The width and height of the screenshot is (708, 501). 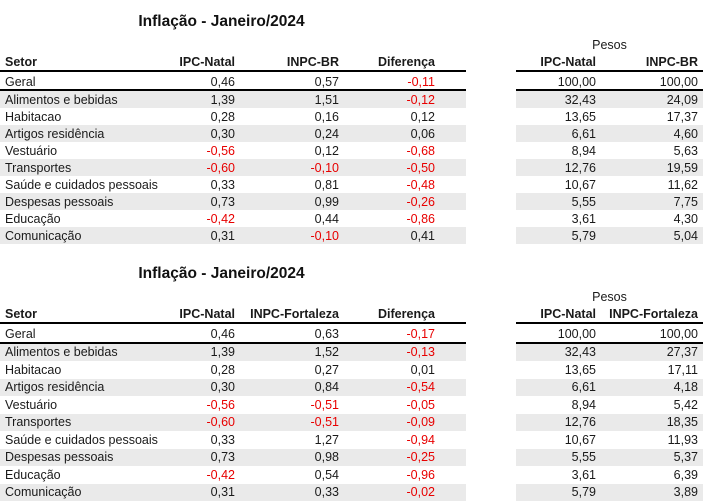 I want to click on cell-setor: Comunicação, so click(x=86, y=492).